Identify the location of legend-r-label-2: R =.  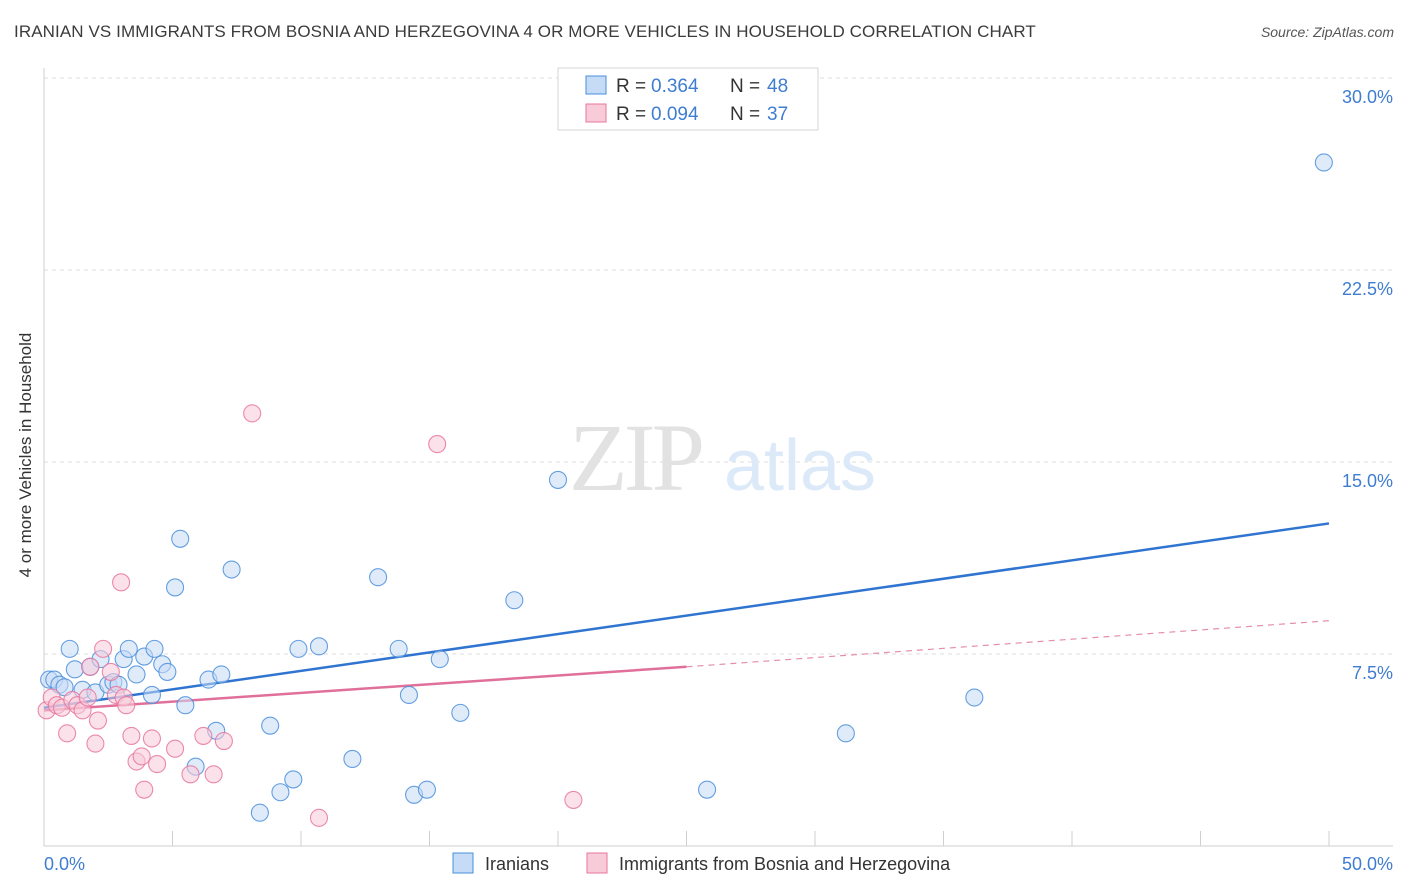
(631, 114).